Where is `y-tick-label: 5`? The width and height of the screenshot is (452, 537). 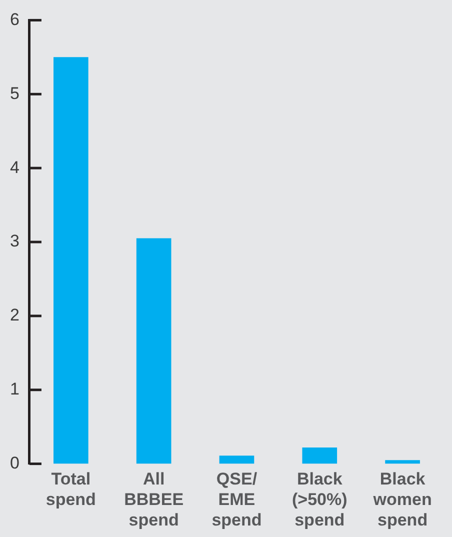
y-tick-label: 5 is located at coordinates (15, 93).